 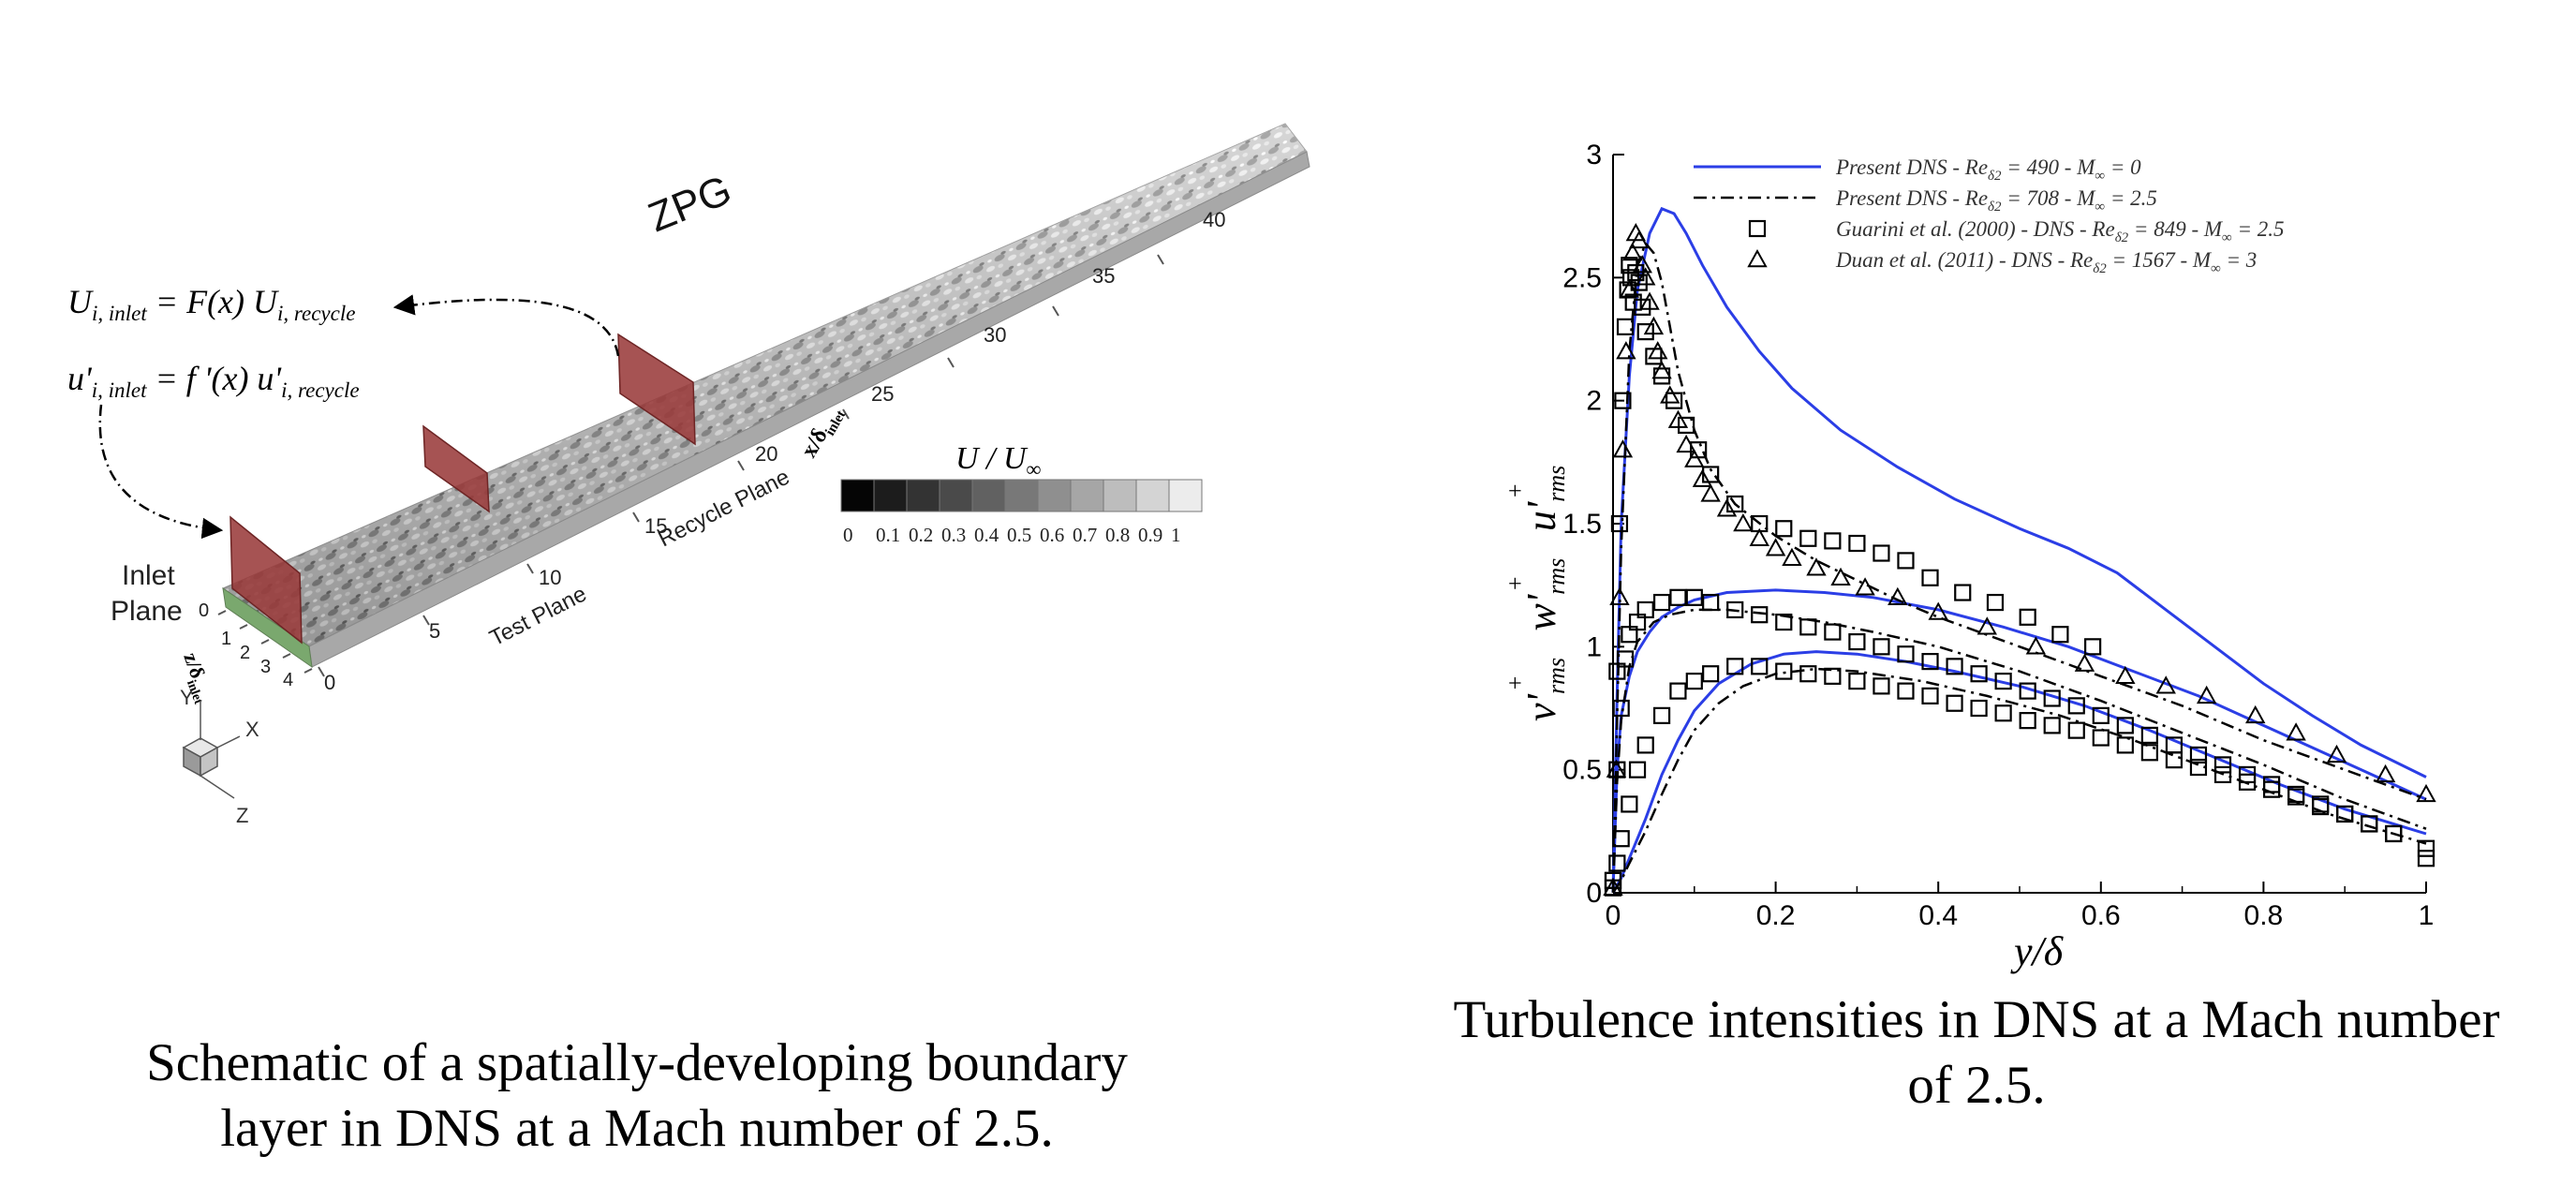 What do you see at coordinates (1996, 200) in the screenshot?
I see `legend-entry-1: Present DNS - Reδ2 = 708 - M∞ = 2.5` at bounding box center [1996, 200].